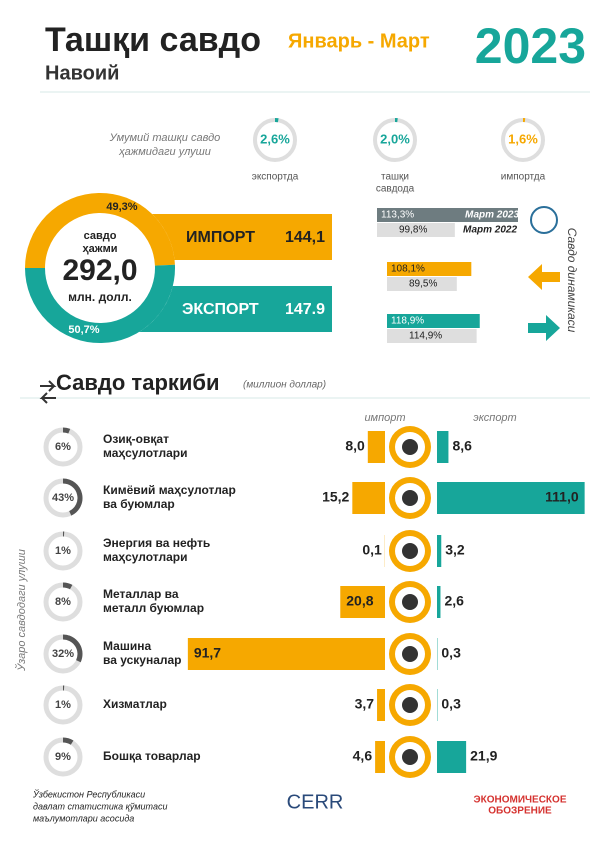  What do you see at coordinates (48, 392) in the screenshot?
I see `arrows-icon` at bounding box center [48, 392].